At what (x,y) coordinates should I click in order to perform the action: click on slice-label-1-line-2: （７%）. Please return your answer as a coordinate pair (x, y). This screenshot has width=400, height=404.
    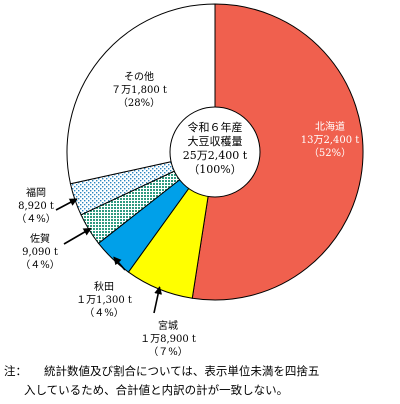
    Looking at the image, I should click on (168, 352).